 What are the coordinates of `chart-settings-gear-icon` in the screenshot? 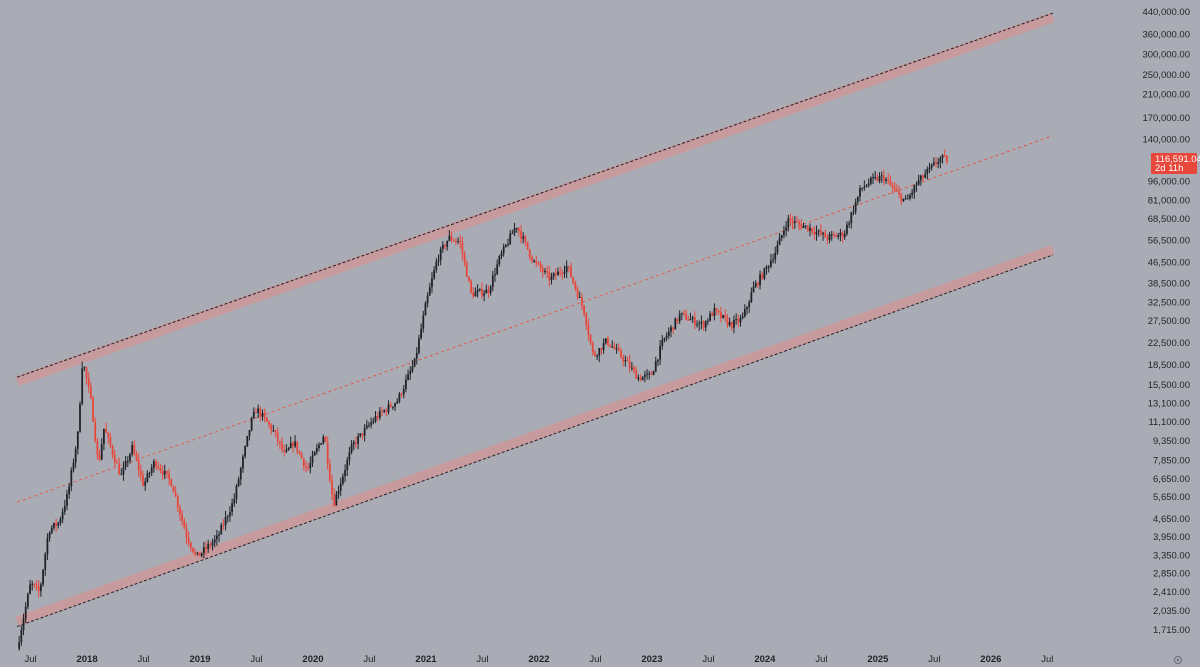 It's located at (1178, 660).